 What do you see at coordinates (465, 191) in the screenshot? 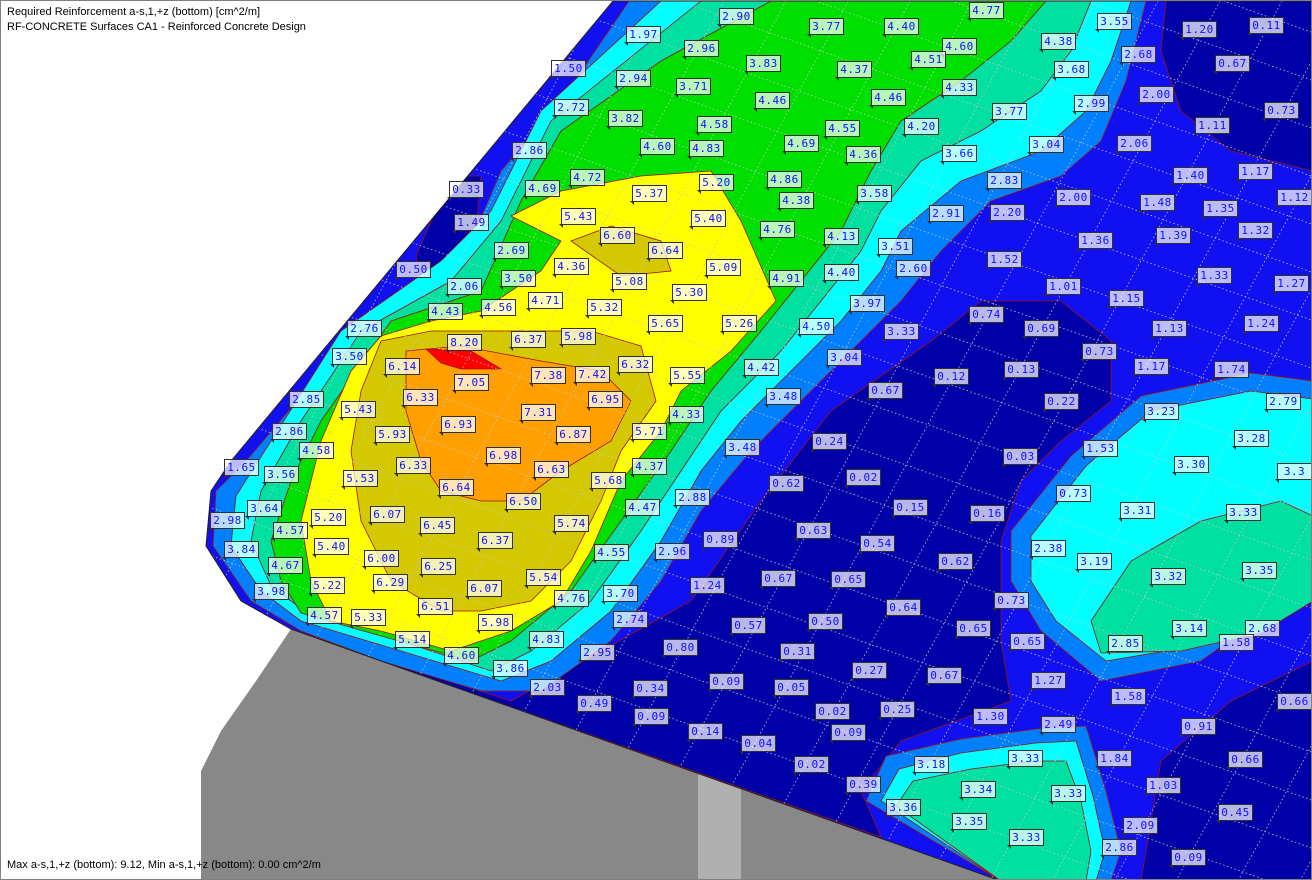
I see `value-label: 0.33` at bounding box center [465, 191].